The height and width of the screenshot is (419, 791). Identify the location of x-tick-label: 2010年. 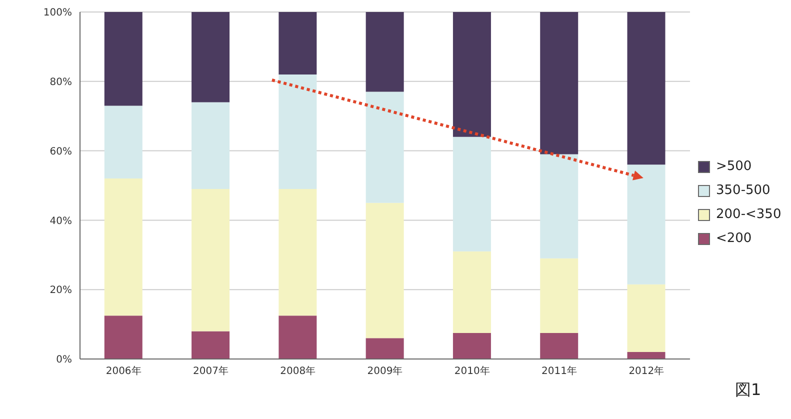
(472, 371).